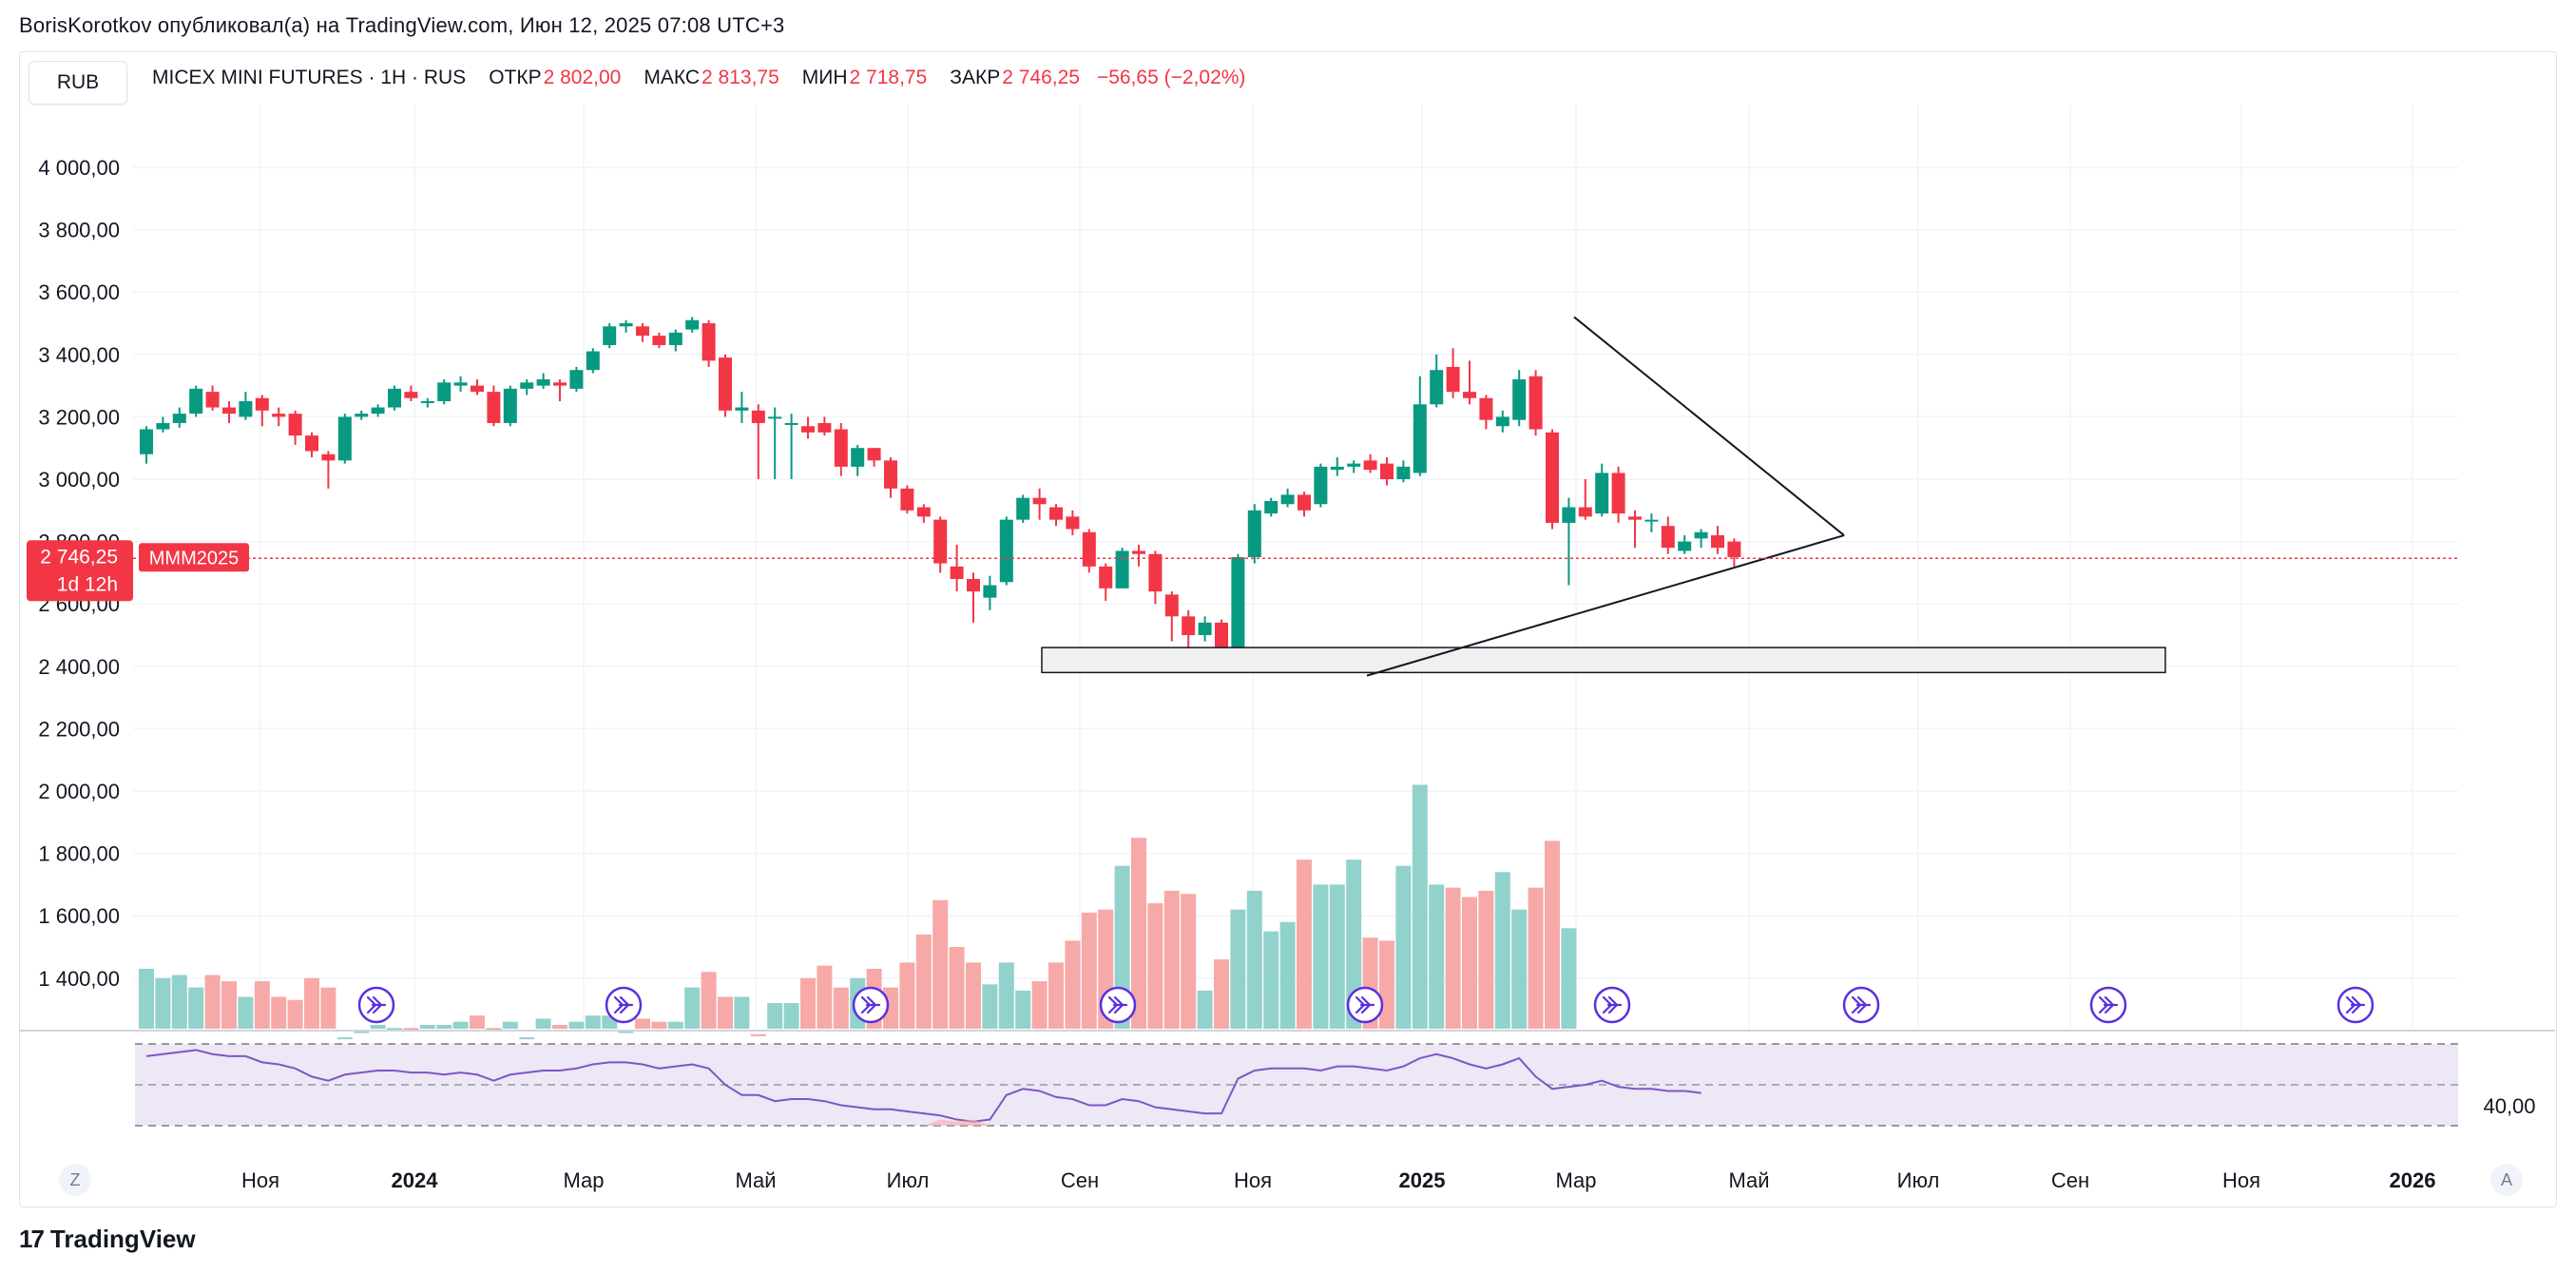  I want to click on y-tick-label: 1 800,00, so click(79, 854).